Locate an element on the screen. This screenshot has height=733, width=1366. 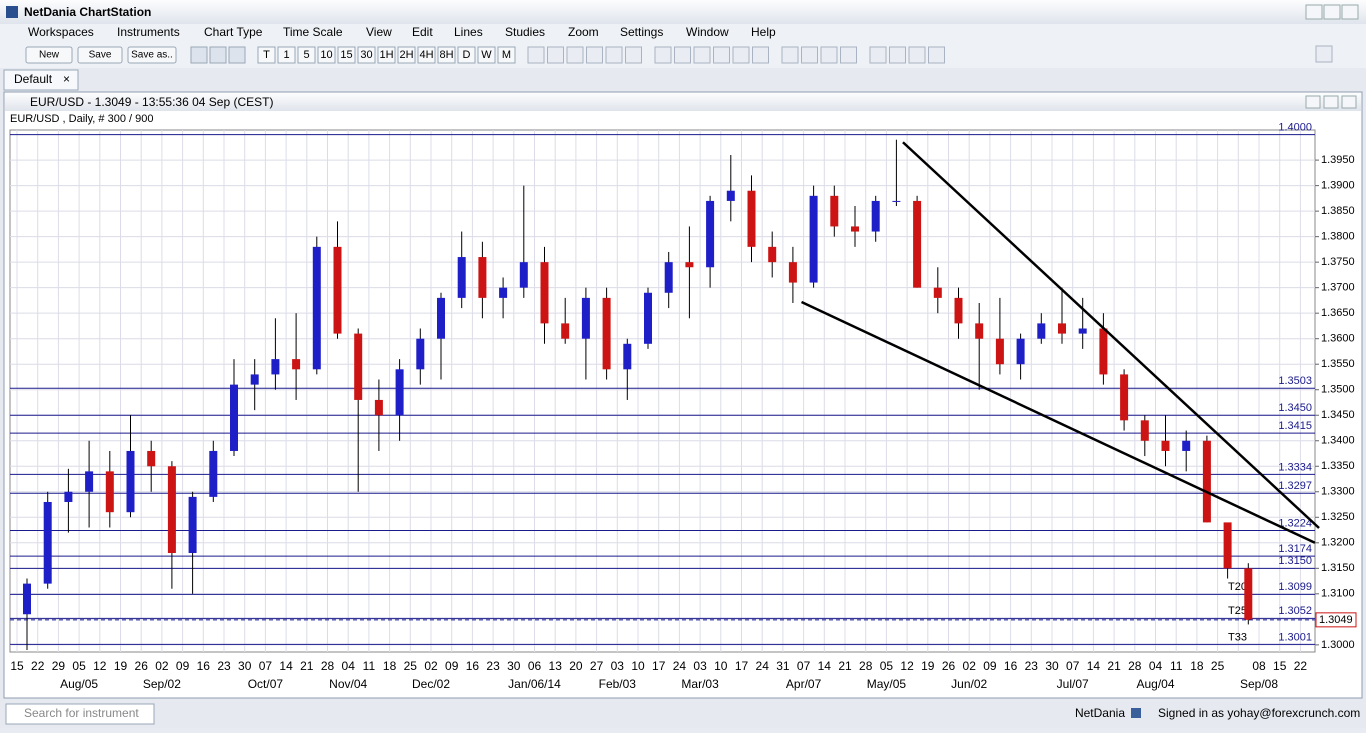
chart-window-controls is located at coordinates (1331, 102).